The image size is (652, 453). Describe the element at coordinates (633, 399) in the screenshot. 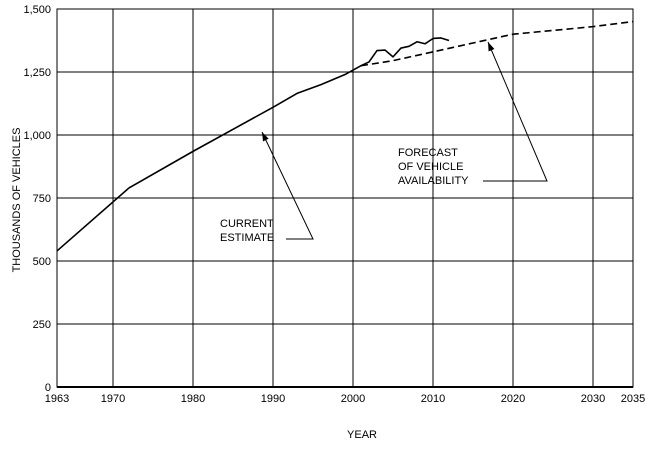

I see `x-tick-label: 2035` at that location.